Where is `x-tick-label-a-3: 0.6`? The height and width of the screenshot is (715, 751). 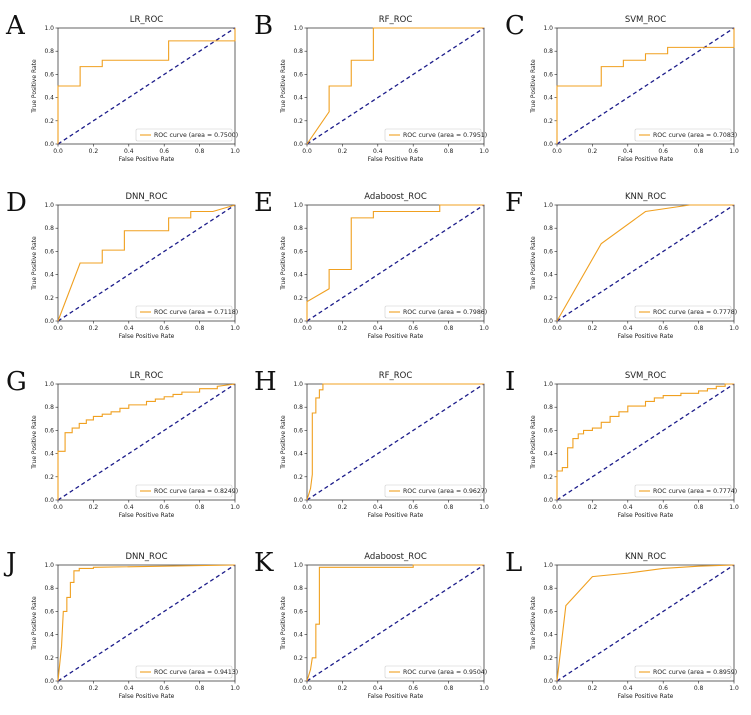
x-tick-label-a-3: 0.6 is located at coordinates (164, 151).